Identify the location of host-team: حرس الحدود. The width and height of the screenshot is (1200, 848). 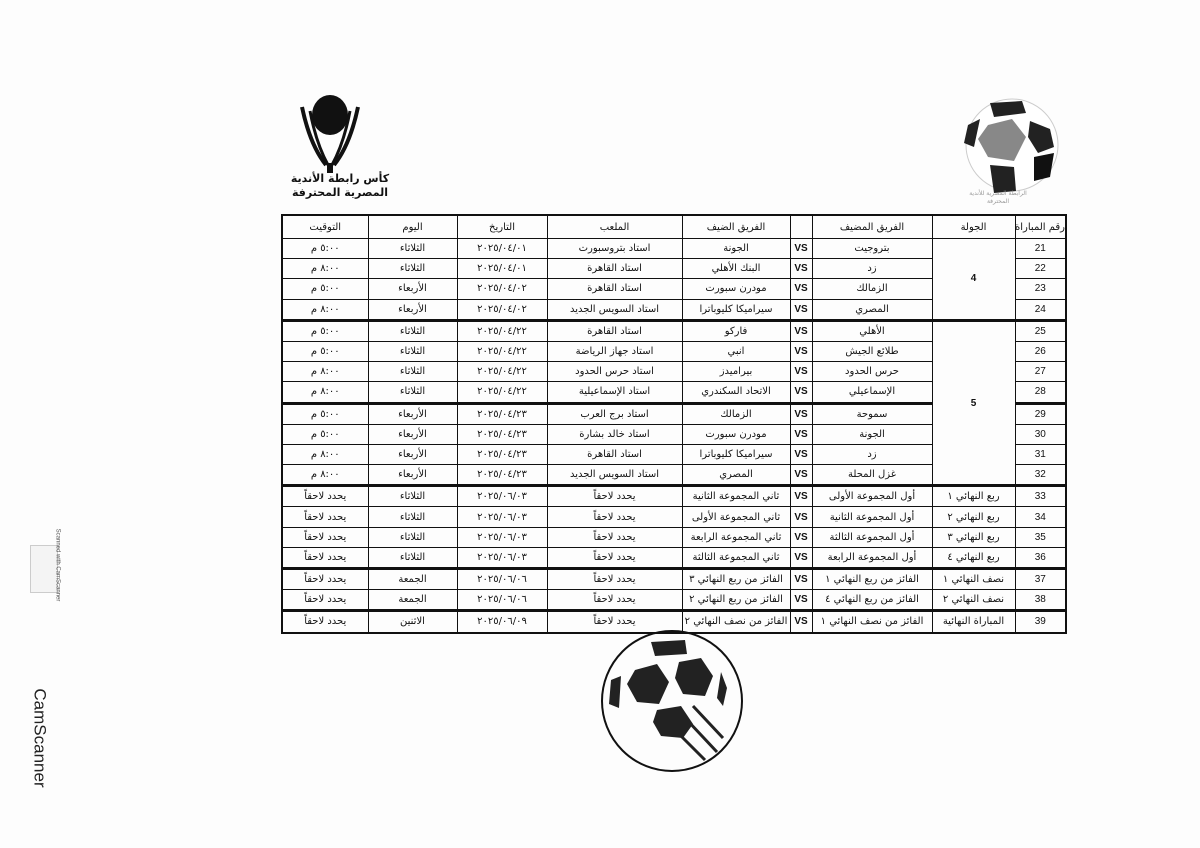
(872, 372).